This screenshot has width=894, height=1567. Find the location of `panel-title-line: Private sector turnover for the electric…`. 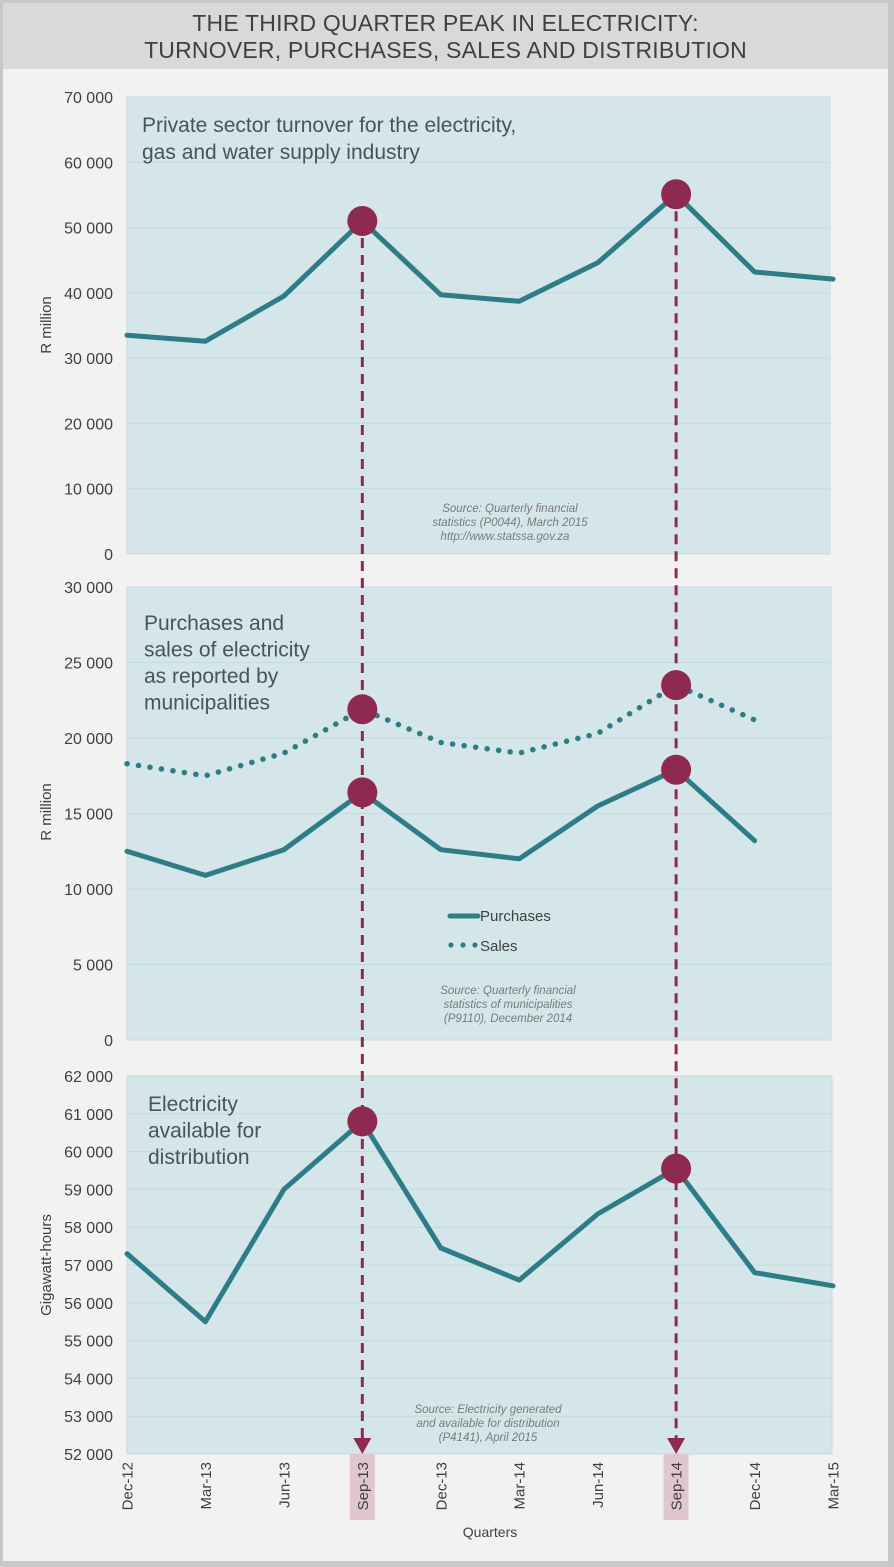

panel-title-line: Private sector turnover for the electric… is located at coordinates (329, 125).